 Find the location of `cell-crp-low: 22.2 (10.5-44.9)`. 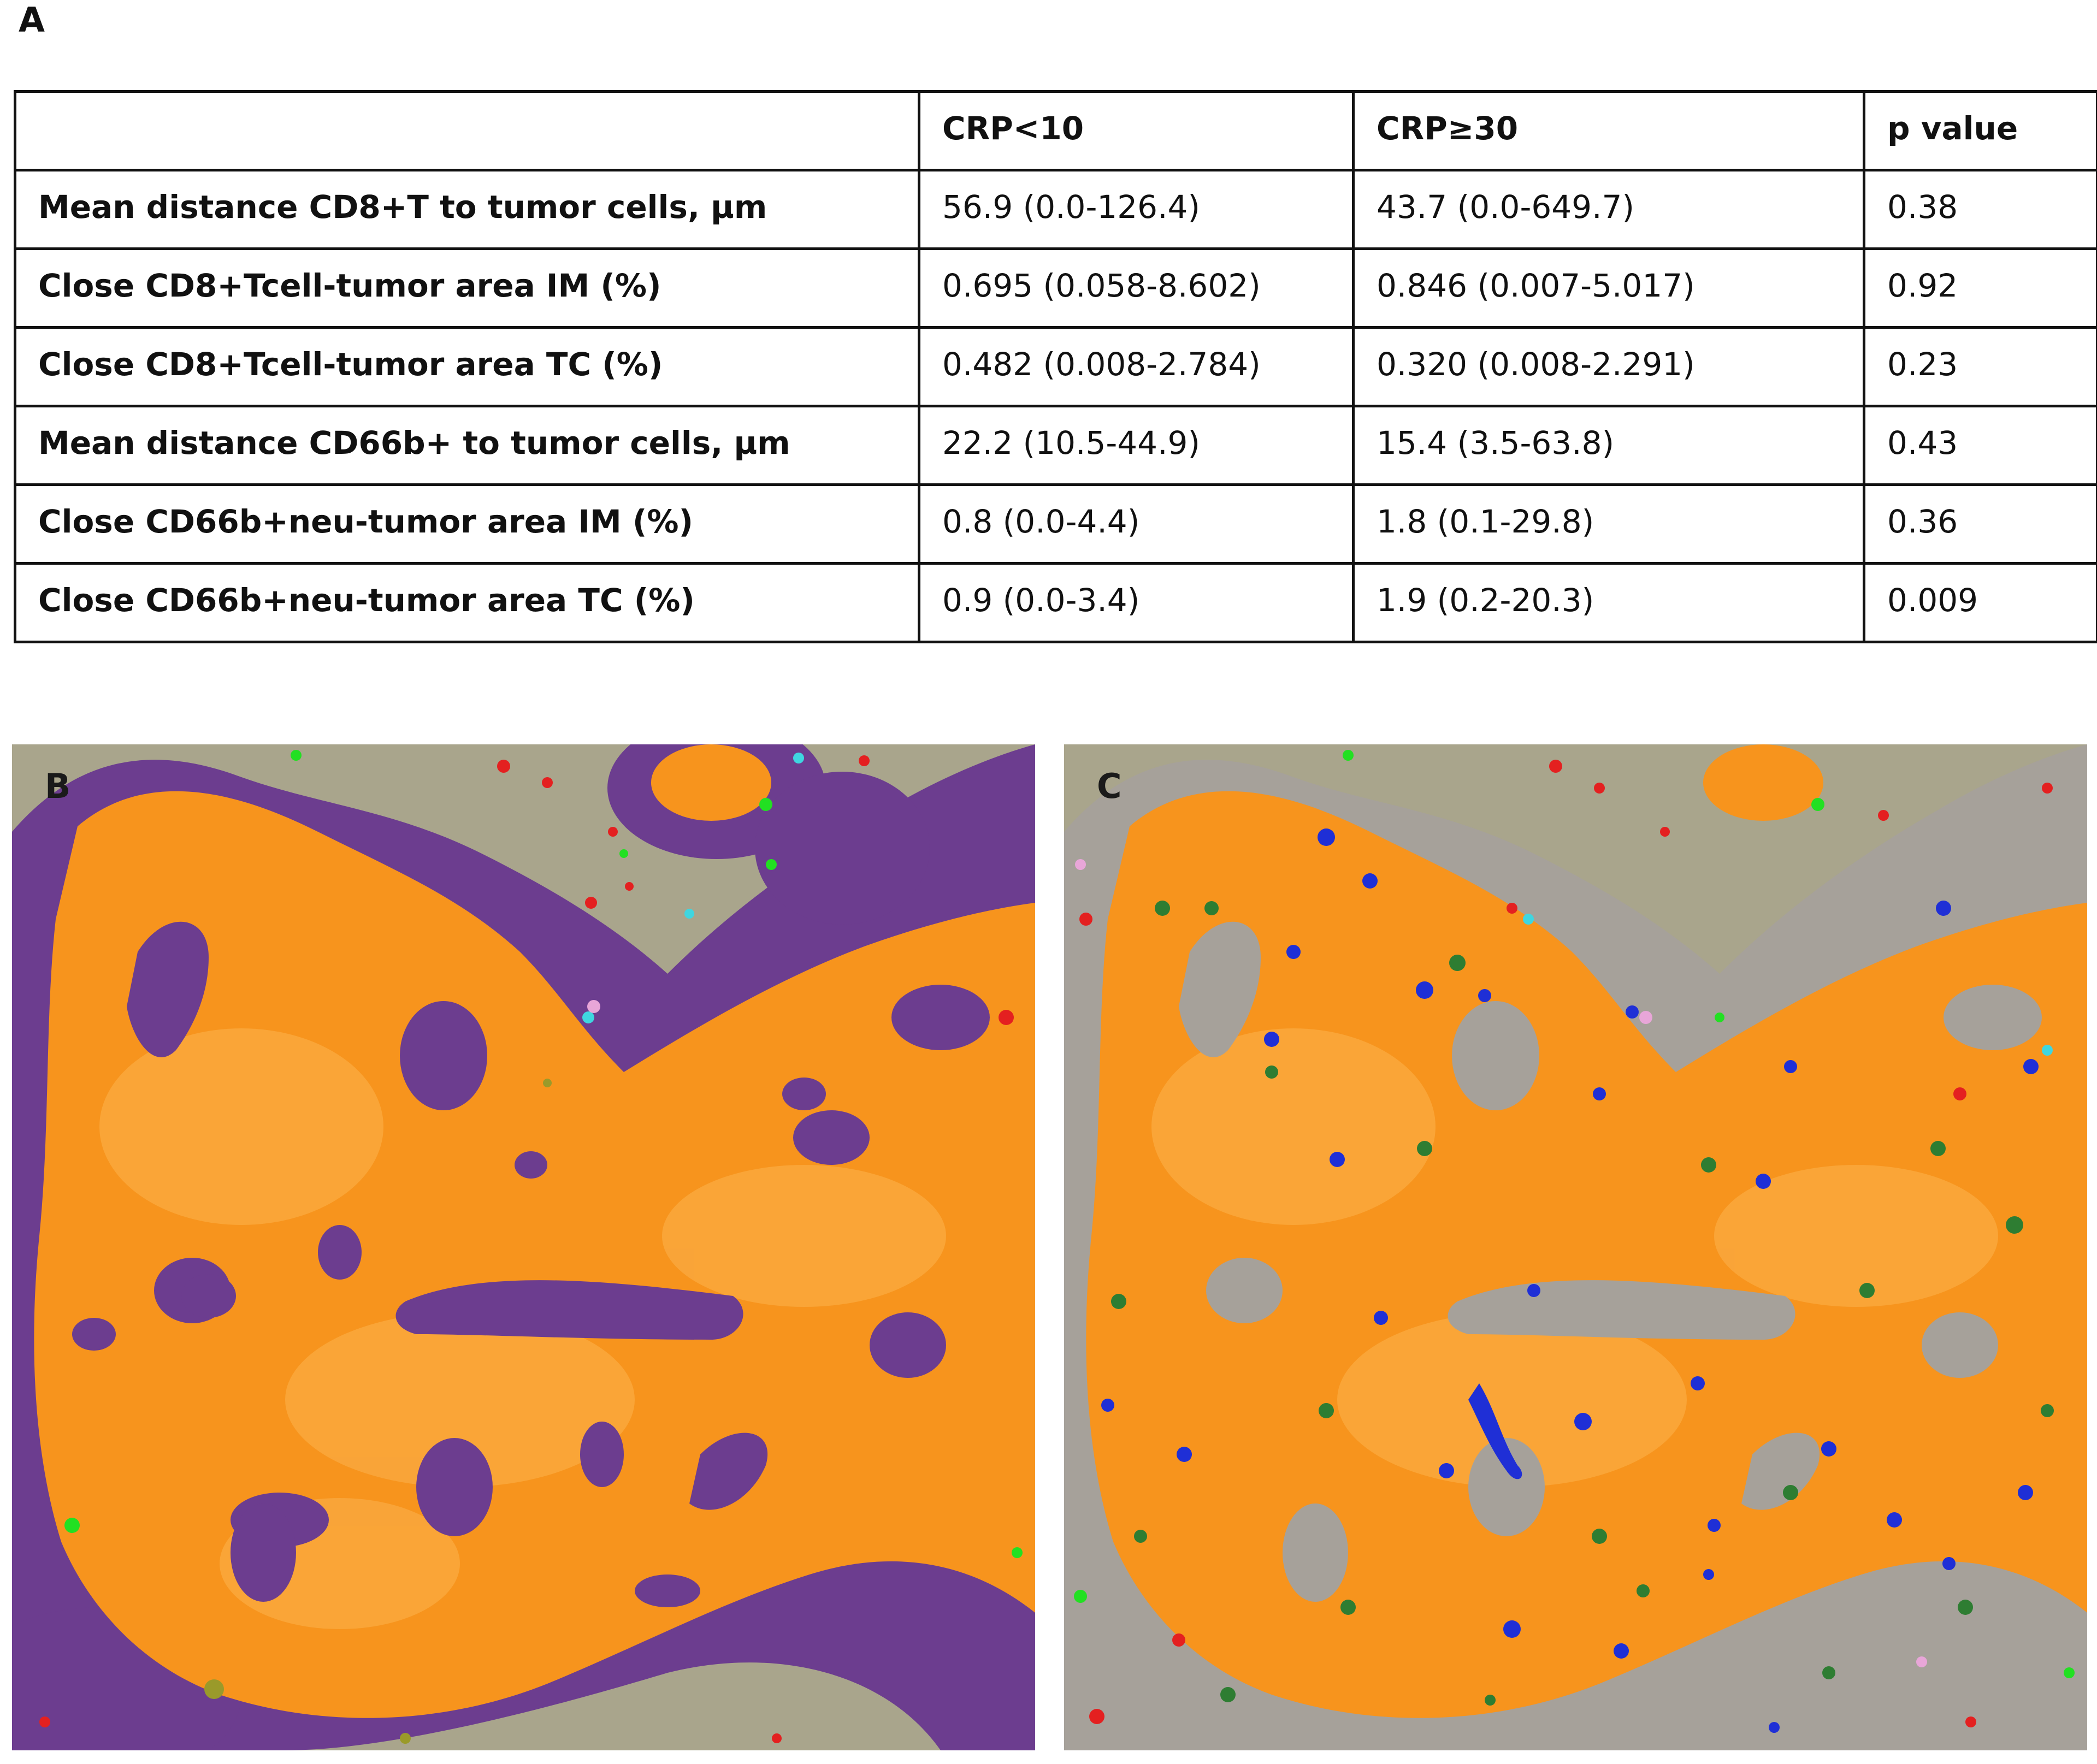

cell-crp-low: 22.2 (10.5-44.9) is located at coordinates (1136, 445).